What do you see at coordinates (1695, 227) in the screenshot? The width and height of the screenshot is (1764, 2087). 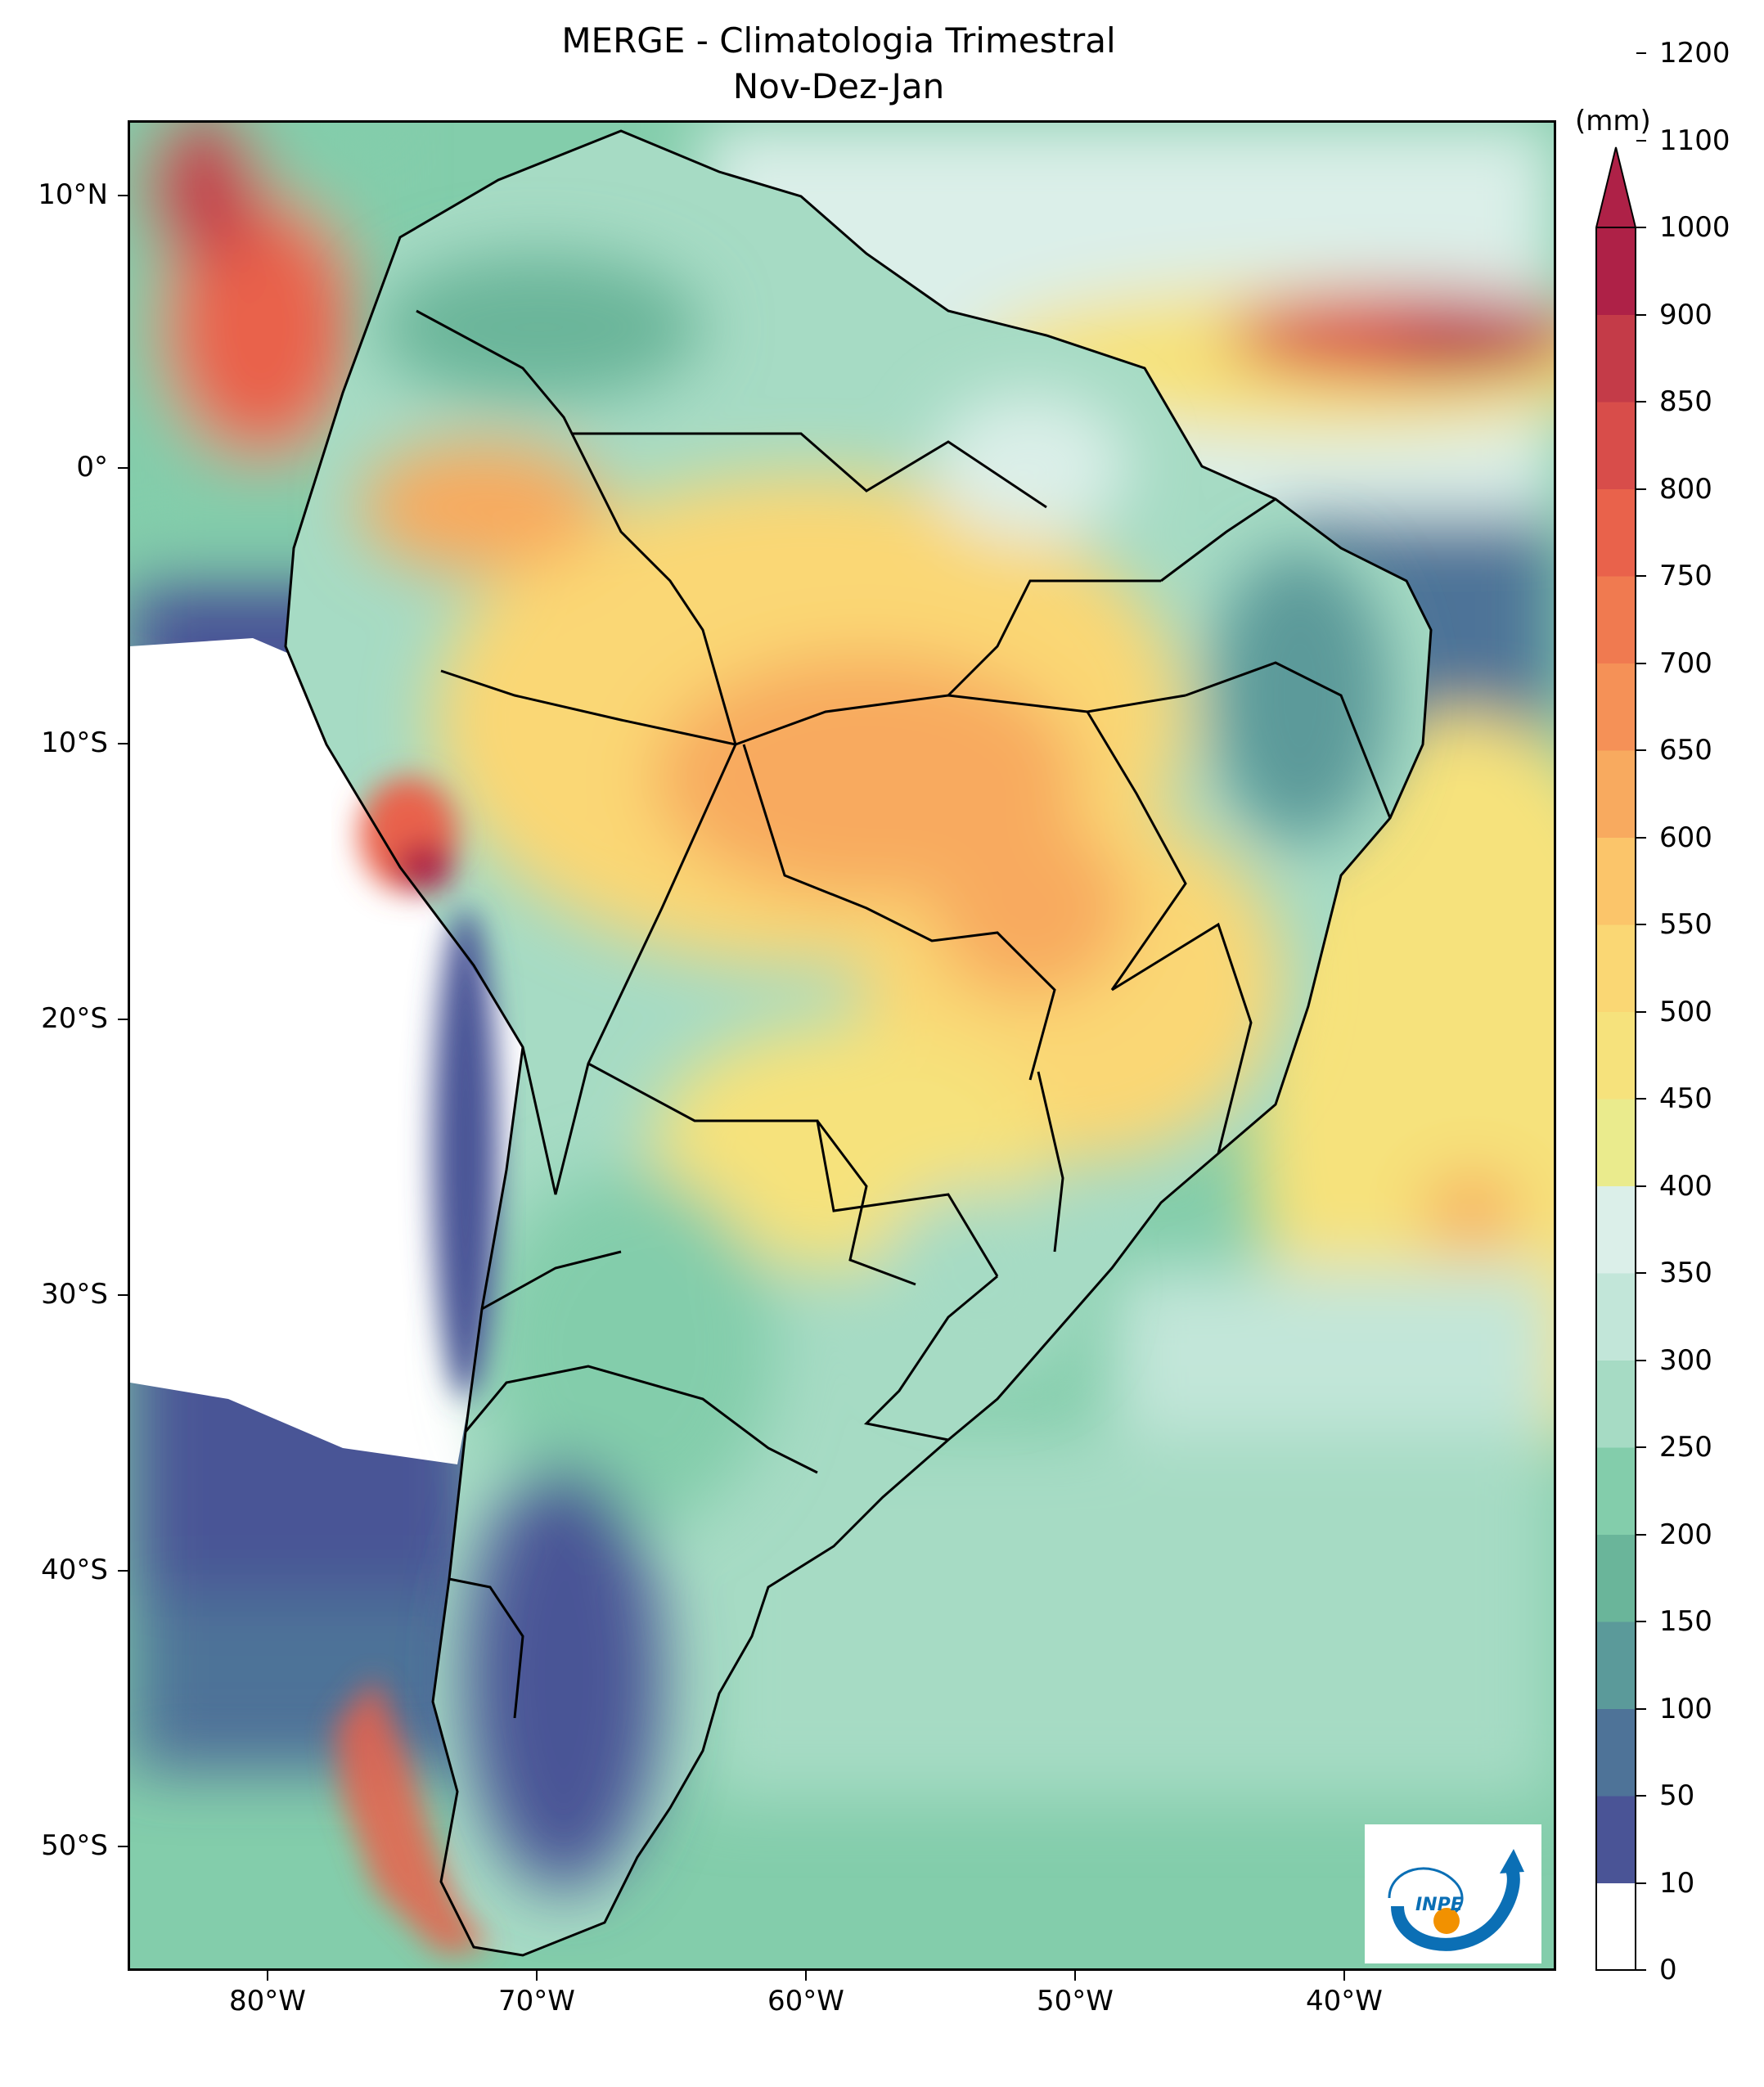 I see `colorbar-tick-label: 1000` at bounding box center [1695, 227].